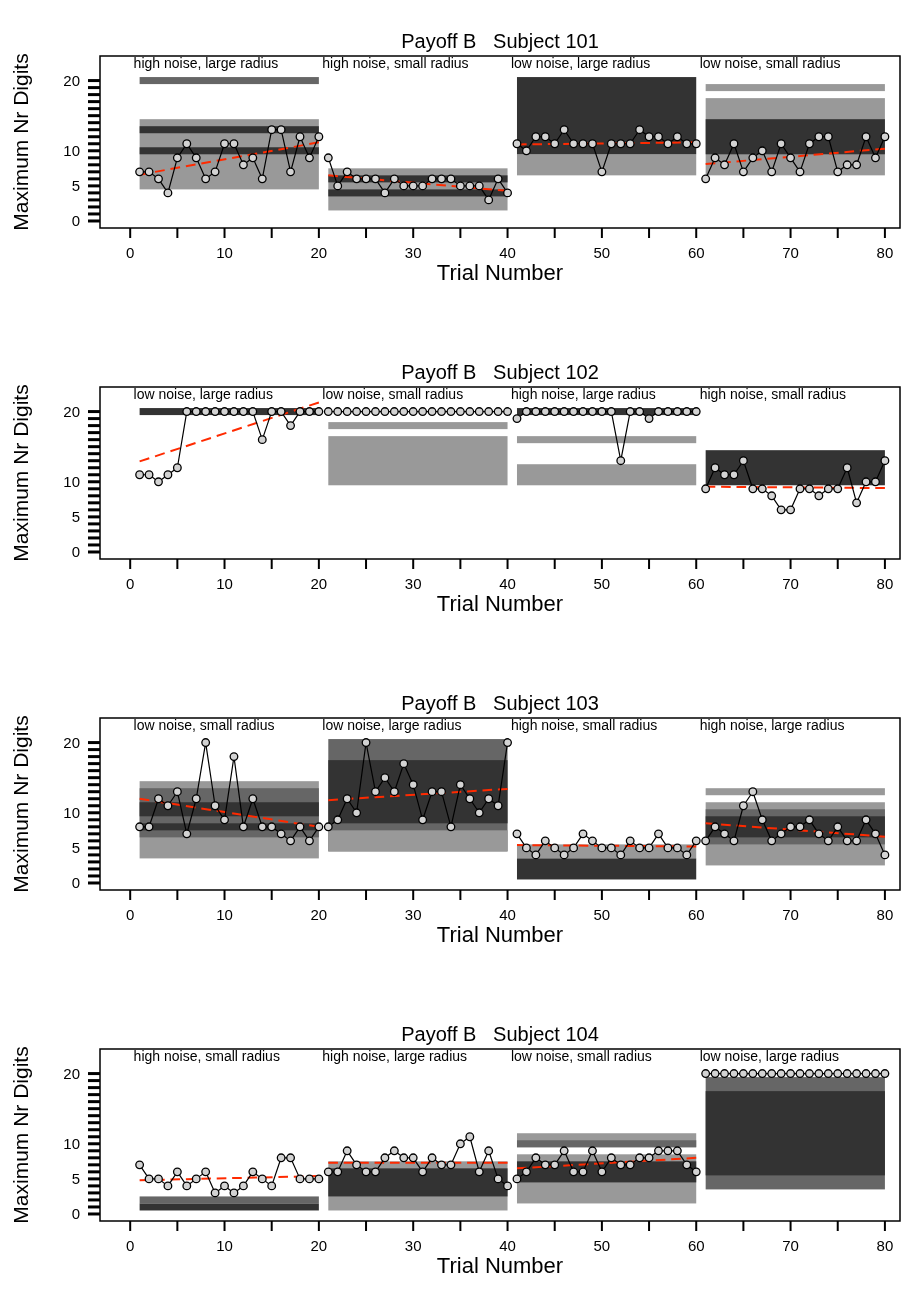 The height and width of the screenshot is (1306, 905). I want to click on y-axis-title: Maximum Nr Digits, so click(20, 804).